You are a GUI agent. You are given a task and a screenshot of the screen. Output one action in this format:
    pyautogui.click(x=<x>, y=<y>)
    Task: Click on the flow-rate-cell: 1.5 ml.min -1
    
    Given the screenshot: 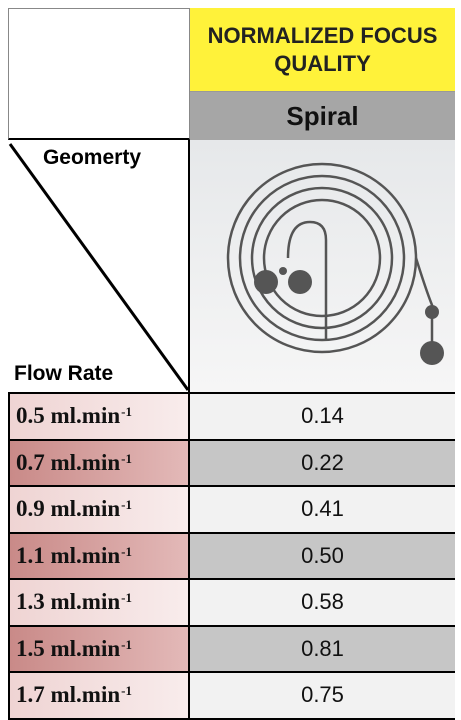 What is the action you would take?
    pyautogui.click(x=99, y=648)
    